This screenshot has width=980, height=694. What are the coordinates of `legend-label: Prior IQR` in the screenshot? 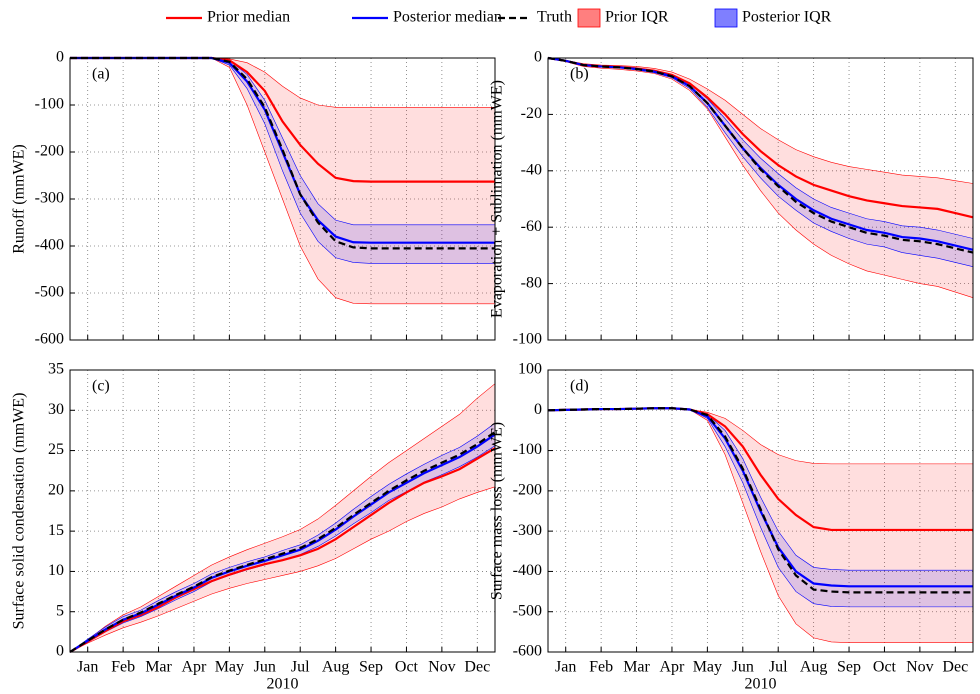 It's located at (637, 17).